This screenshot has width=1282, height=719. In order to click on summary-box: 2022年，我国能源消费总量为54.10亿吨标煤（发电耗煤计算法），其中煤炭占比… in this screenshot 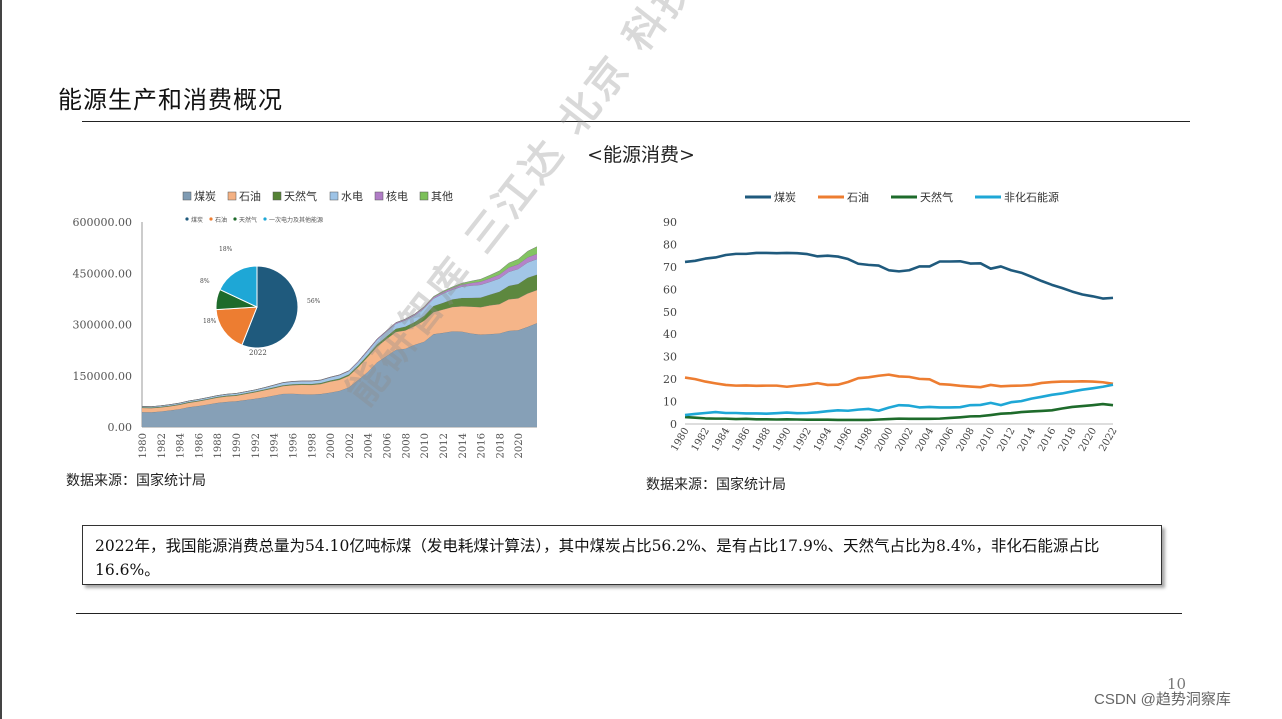, I will do `click(622, 555)`.